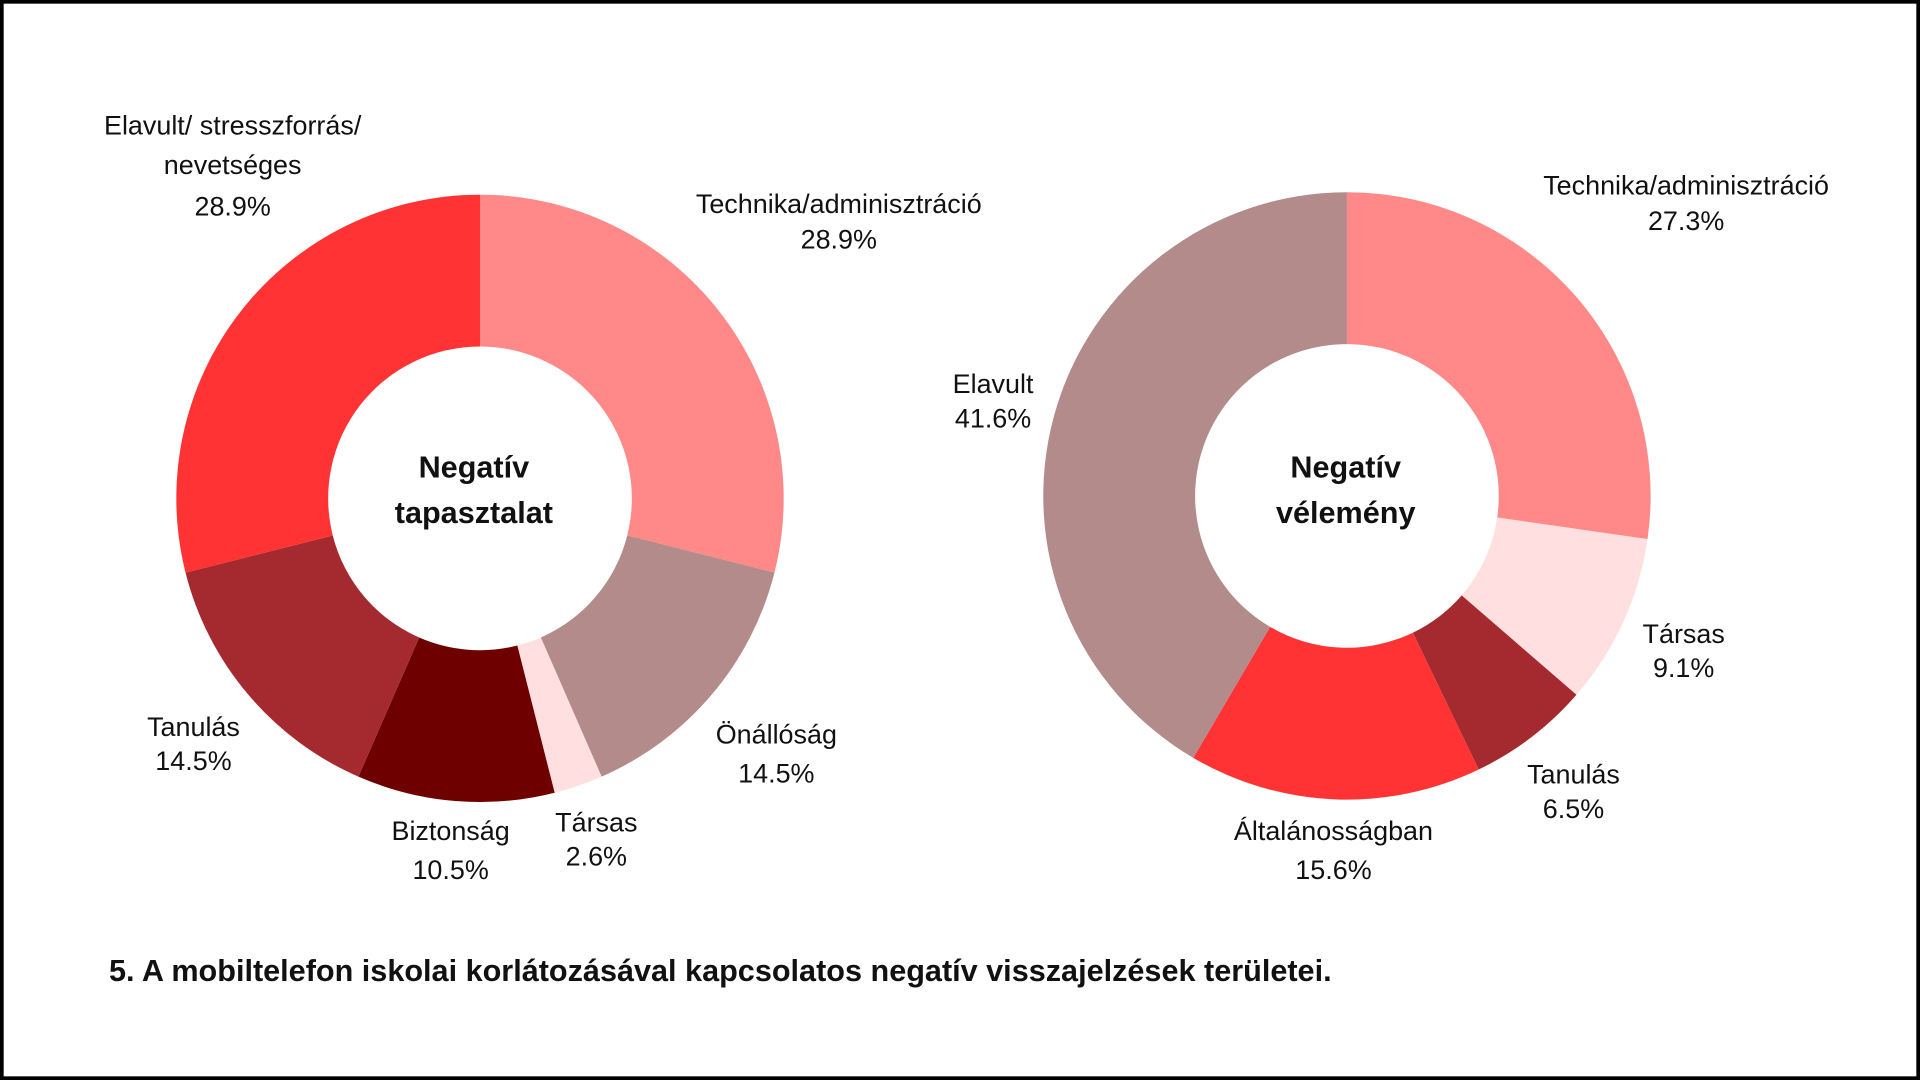  Describe the element at coordinates (1333, 831) in the screenshot. I see `slice-label: Általánosságban` at that location.